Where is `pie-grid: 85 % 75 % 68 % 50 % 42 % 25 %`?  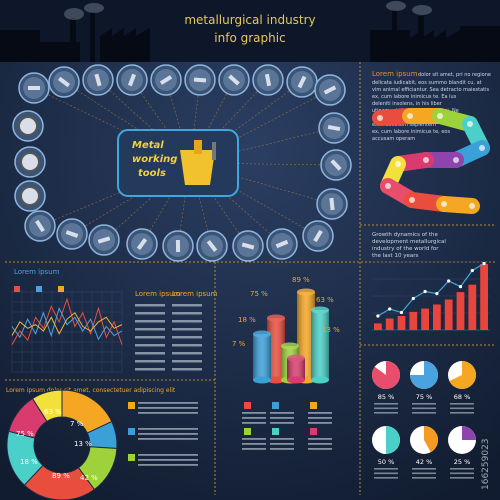 pie-grid: 85 % 75 % 68 % 50 % 42 % 25 % is located at coordinates (424, 420).